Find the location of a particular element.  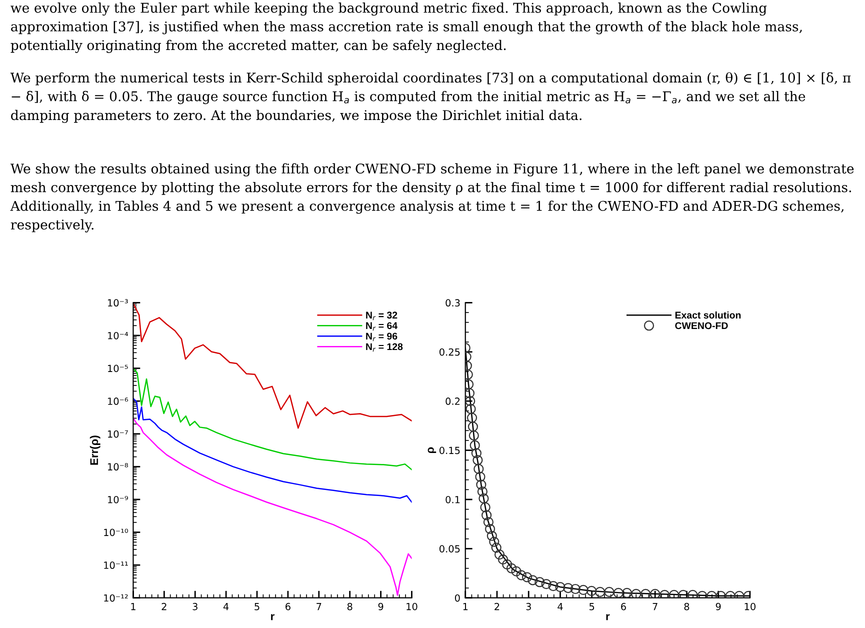

text: we evolve only the Euler part while keeping the background metric fixed. This approach, known as the Cowling approximation [37], is justified when the mass accretion rate is small enough that the growth of the black hole mass, potentially originating from the accreted matter, can be safely neglected. is located at coordinates (406, 27).